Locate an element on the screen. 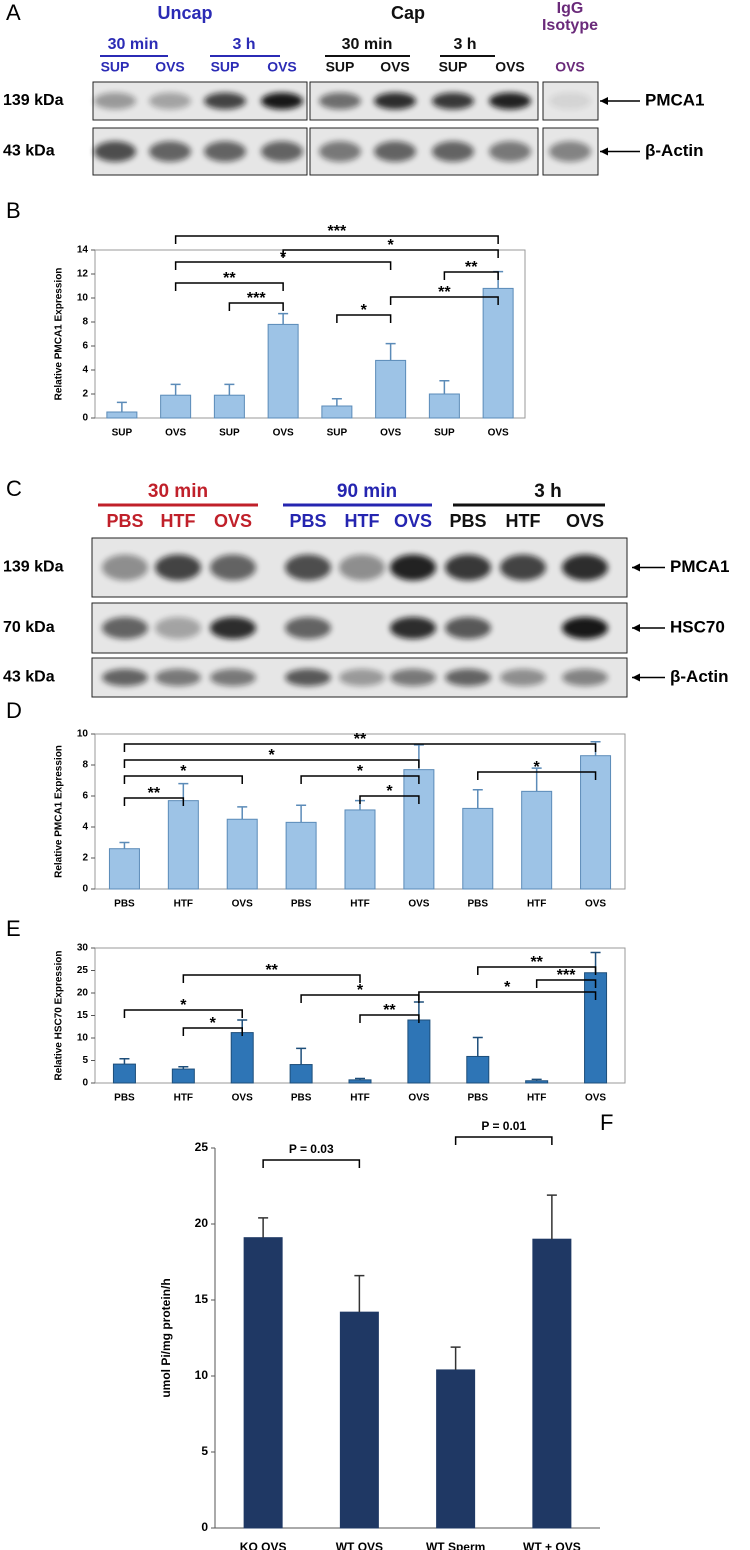 This screenshot has width=750, height=1550. x-tick-label: SUP is located at coordinates (444, 433).